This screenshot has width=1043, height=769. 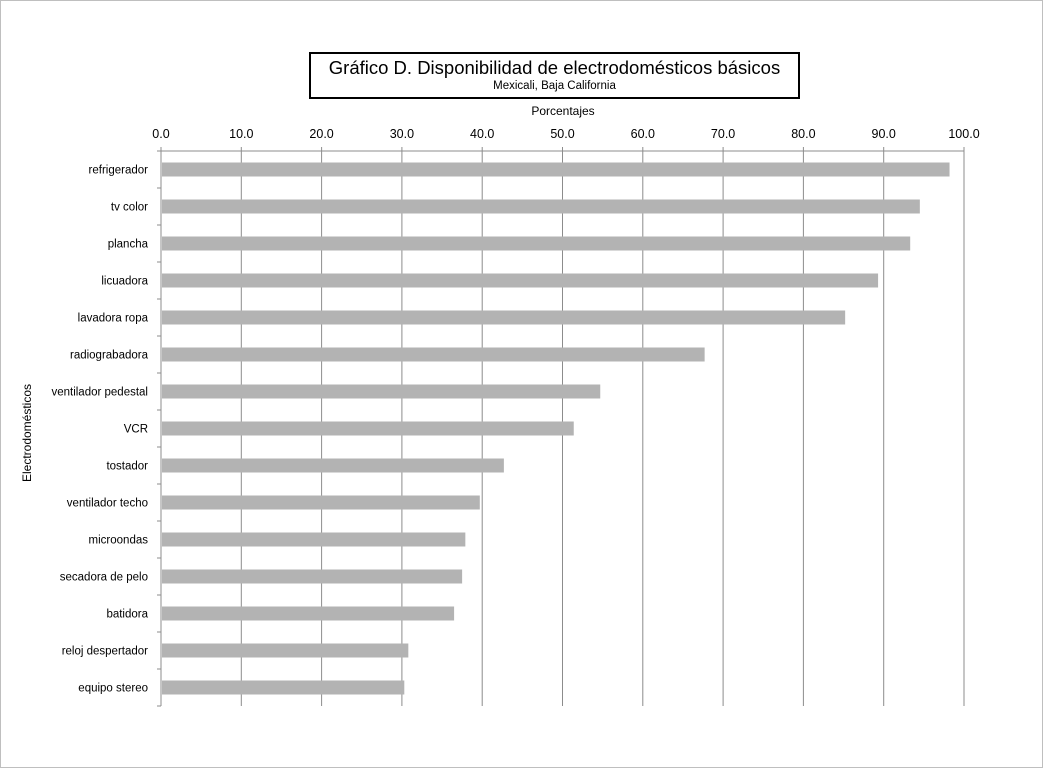 I want to click on category-label: batidora, so click(x=127, y=615).